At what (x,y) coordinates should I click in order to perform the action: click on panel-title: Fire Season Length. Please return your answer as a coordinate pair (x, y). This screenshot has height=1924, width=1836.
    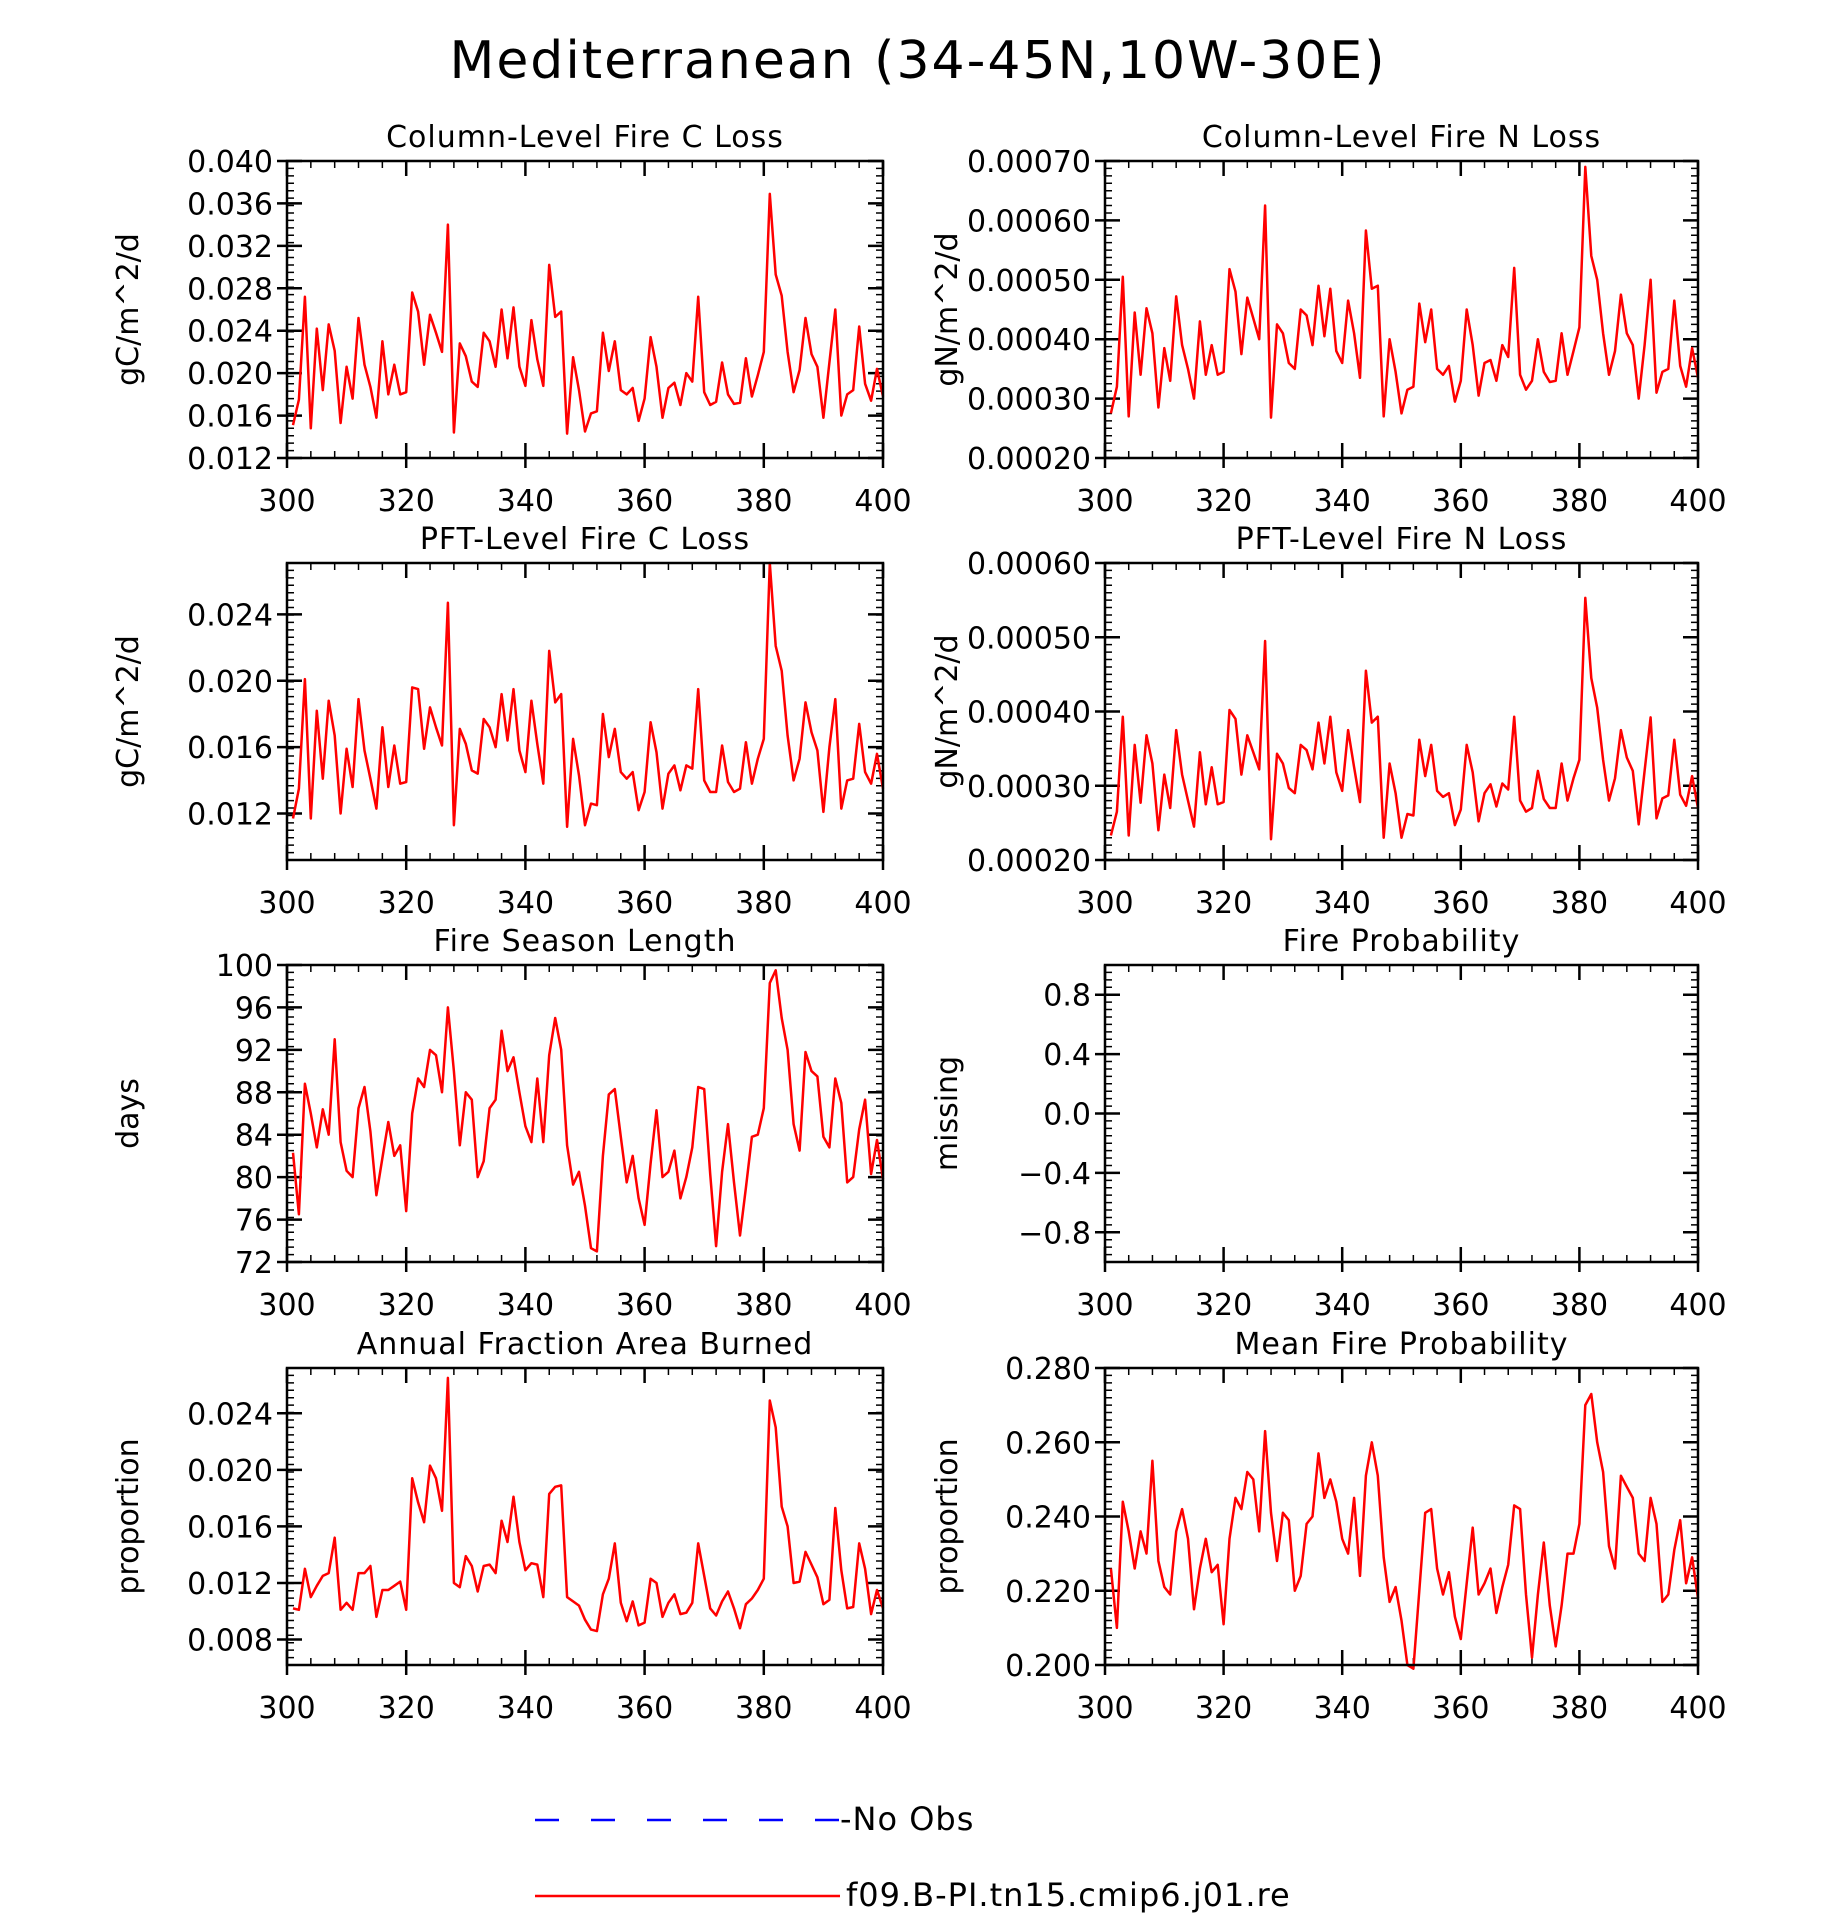
    Looking at the image, I should click on (585, 941).